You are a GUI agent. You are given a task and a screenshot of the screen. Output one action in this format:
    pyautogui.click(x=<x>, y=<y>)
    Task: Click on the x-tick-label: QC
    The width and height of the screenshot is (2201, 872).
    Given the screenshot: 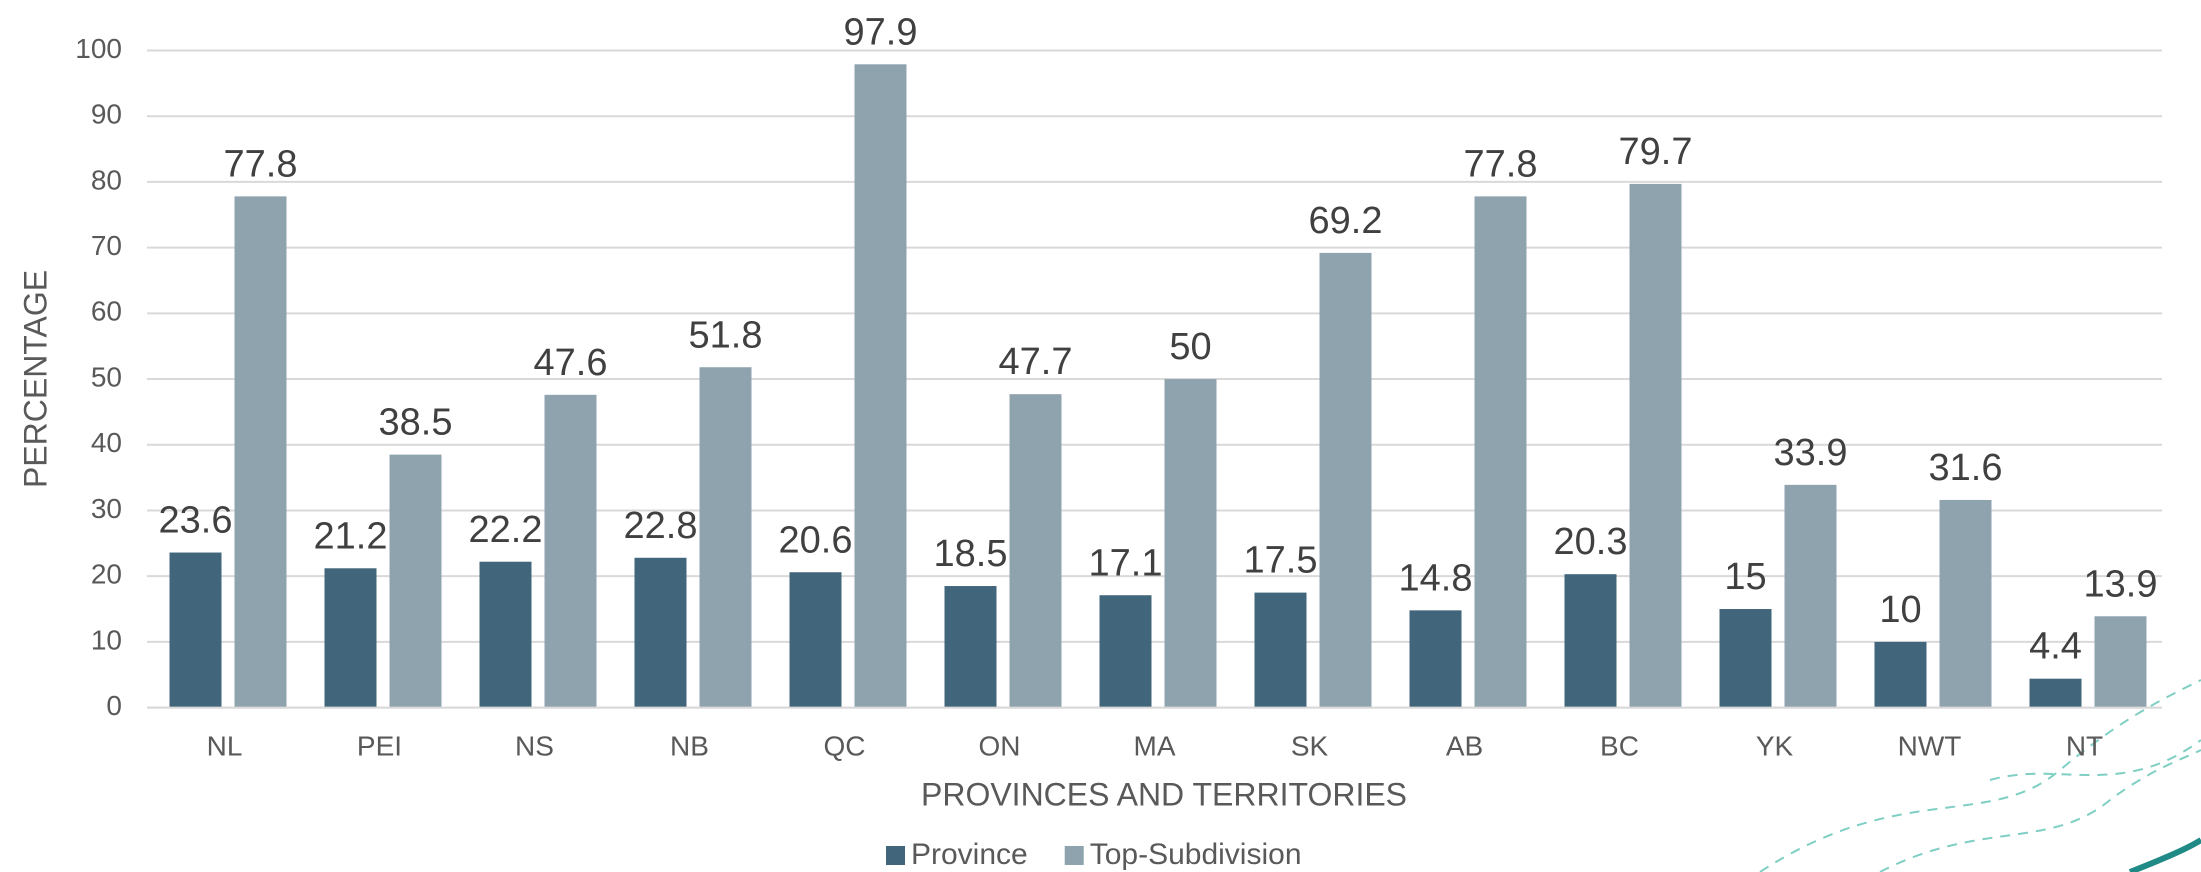 What is the action you would take?
    pyautogui.click(x=845, y=745)
    